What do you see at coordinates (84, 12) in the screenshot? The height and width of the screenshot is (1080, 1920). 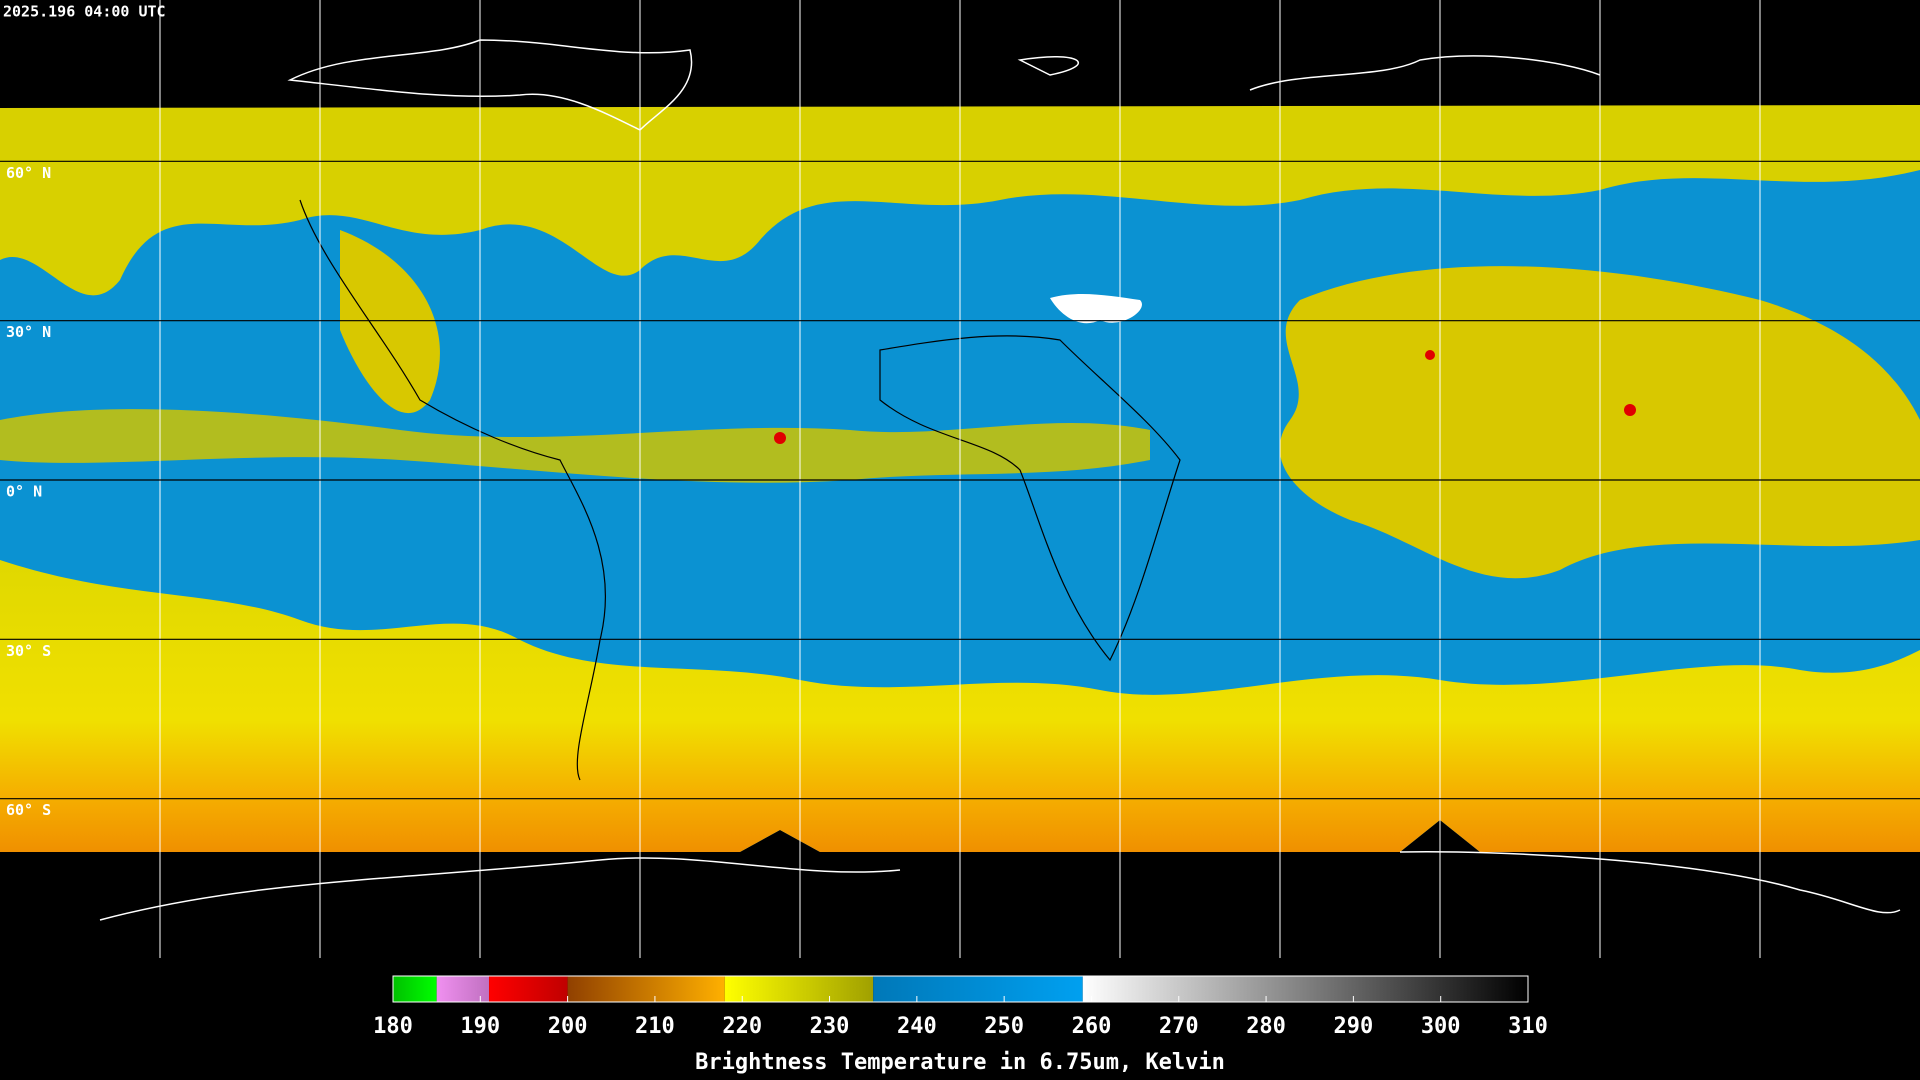 I see `timestamp: 2025.196 04:00 UTC` at bounding box center [84, 12].